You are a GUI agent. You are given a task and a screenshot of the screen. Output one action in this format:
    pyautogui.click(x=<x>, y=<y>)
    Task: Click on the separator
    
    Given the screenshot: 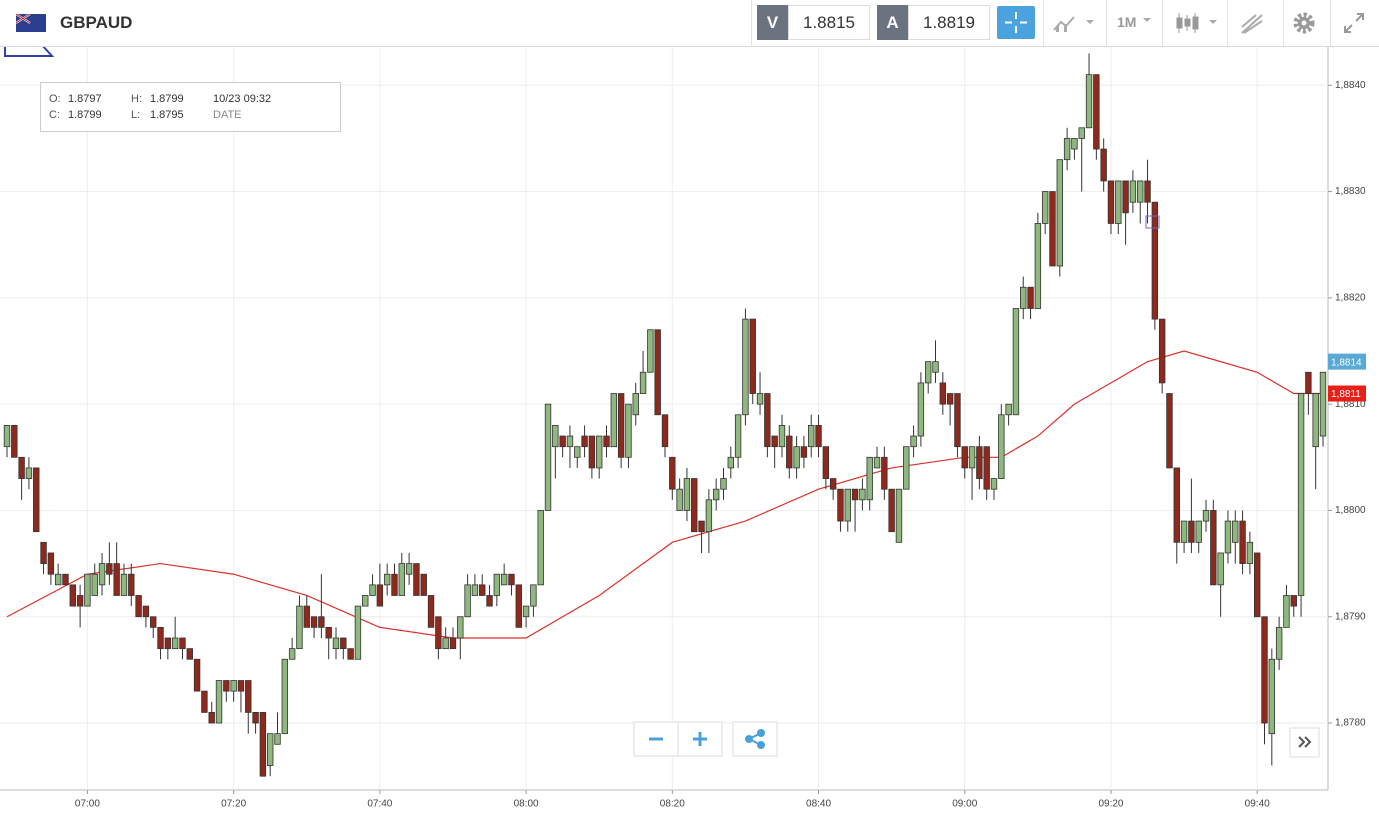 What is the action you would take?
    pyautogui.click(x=1043, y=23)
    